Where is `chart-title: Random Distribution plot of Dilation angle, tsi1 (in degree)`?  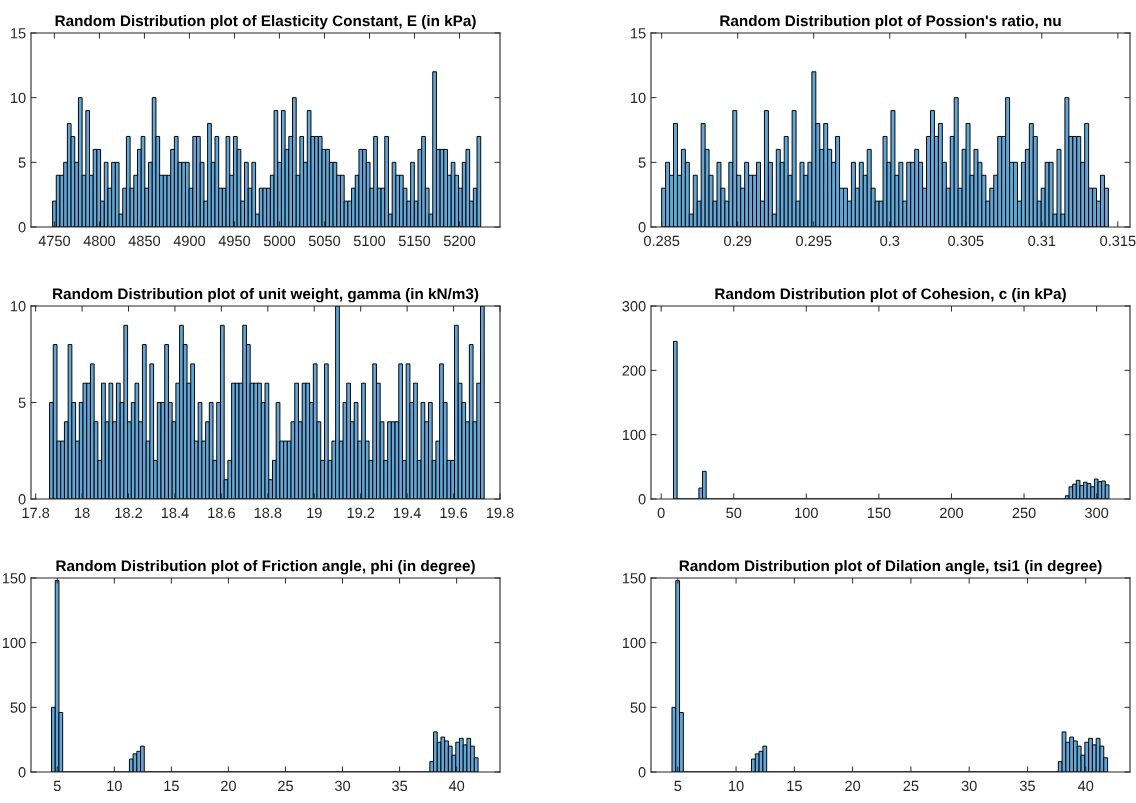
chart-title: Random Distribution plot of Dilation angle, tsi1 (in degree) is located at coordinates (890, 567).